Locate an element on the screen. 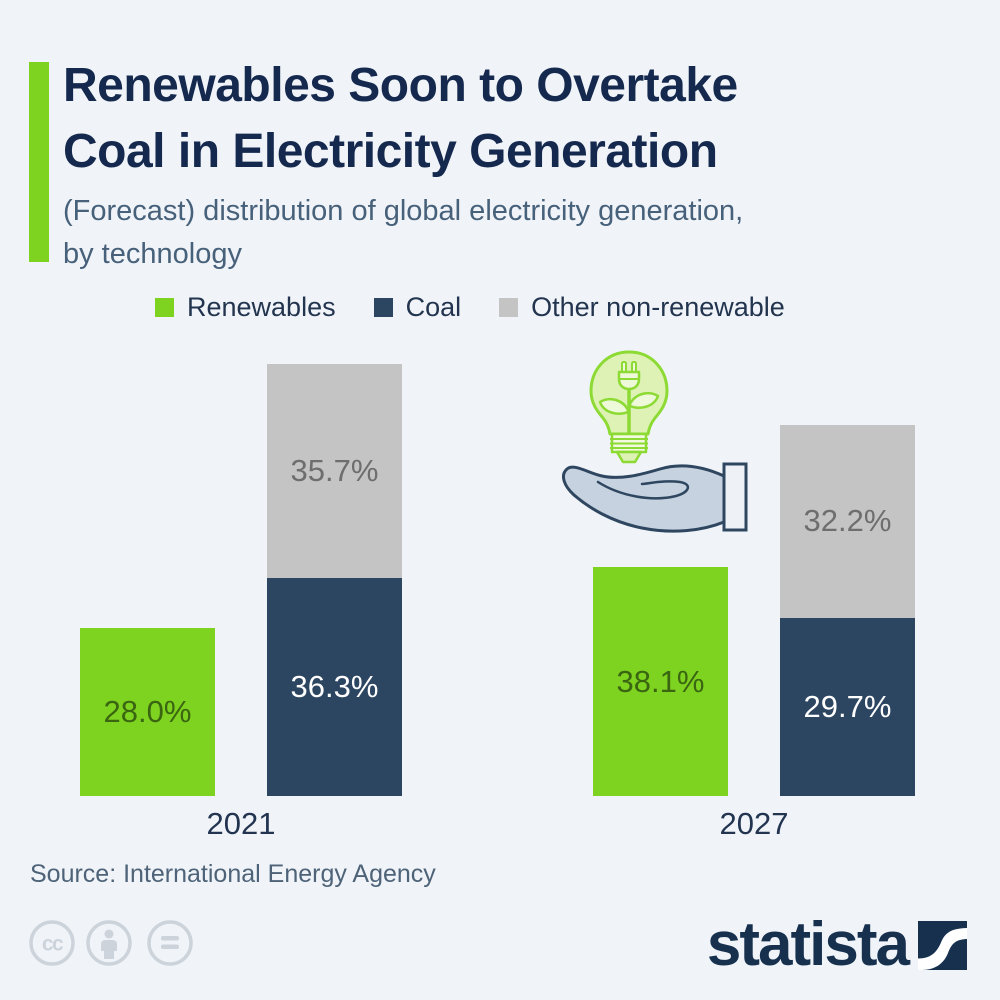 This screenshot has height=1000, width=1000. legend-swatch-renewables is located at coordinates (164, 307).